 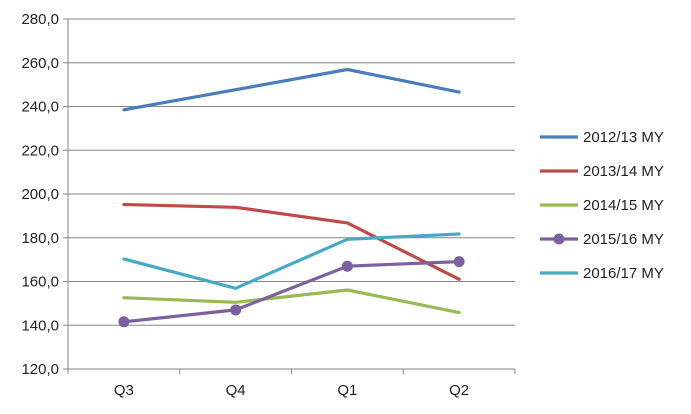 I want to click on legend-marker, so click(x=559, y=239).